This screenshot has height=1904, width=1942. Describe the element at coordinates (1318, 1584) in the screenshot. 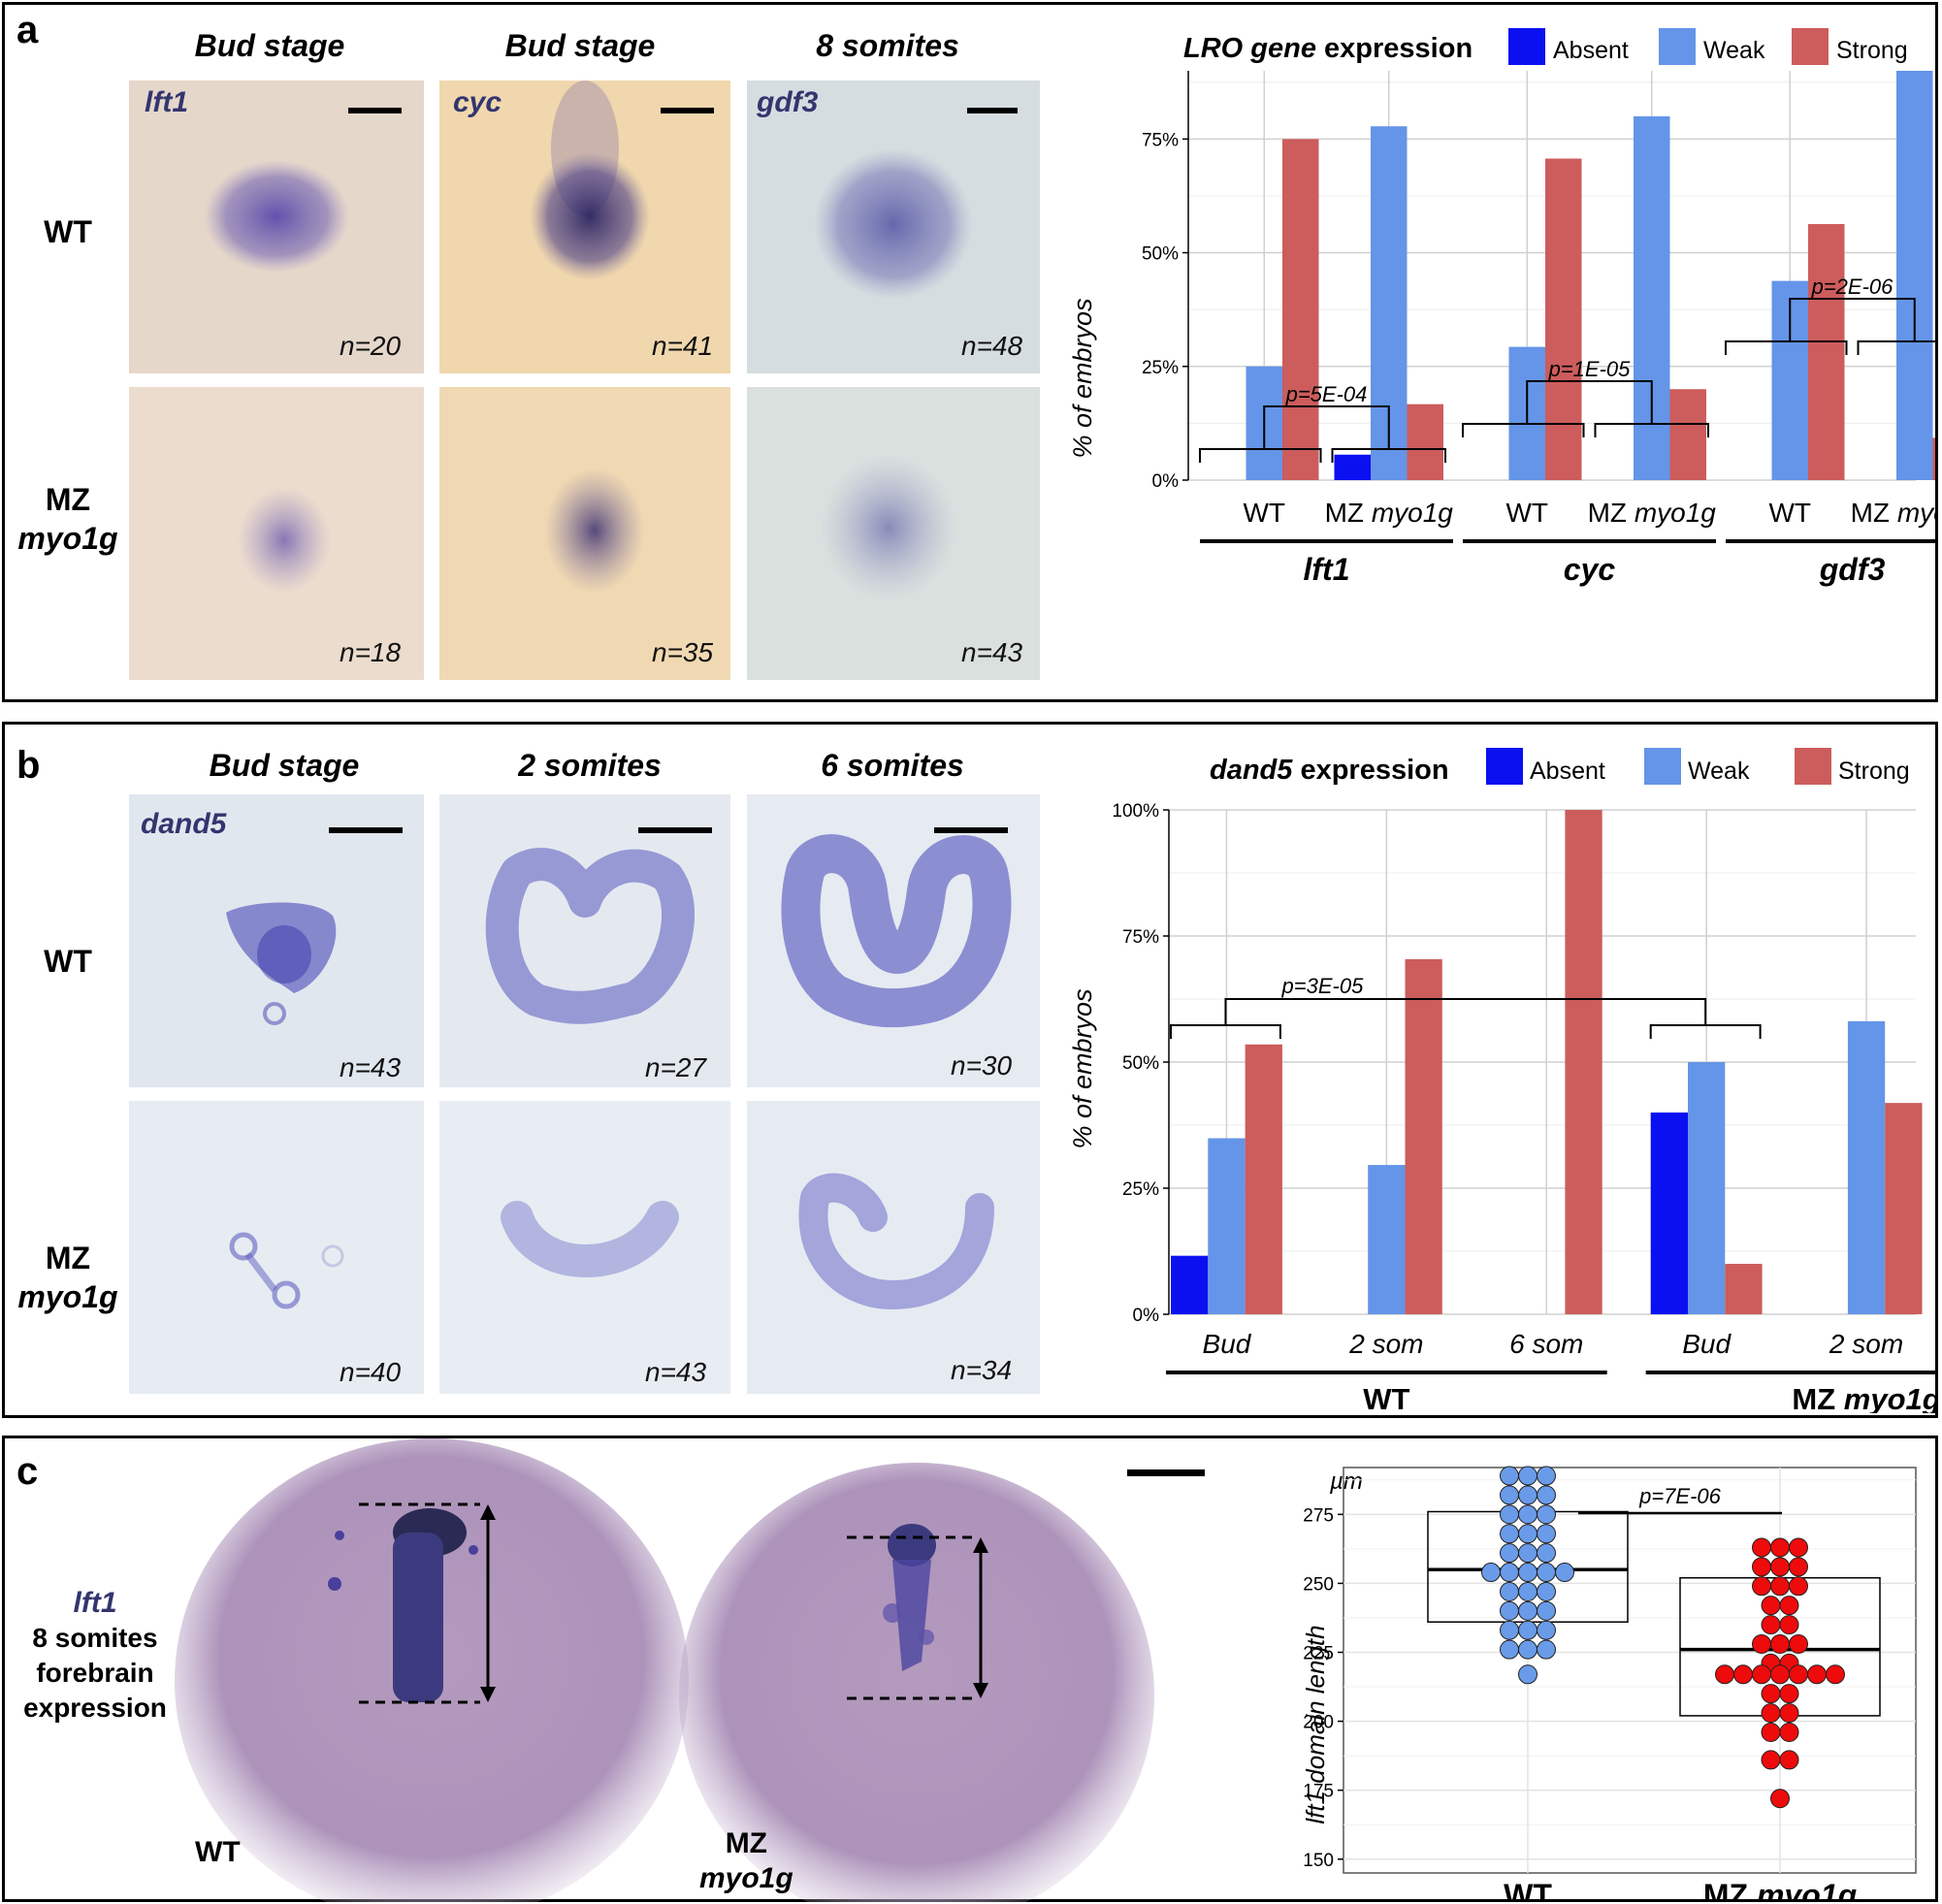

I see `y-tick-label: 250` at that location.